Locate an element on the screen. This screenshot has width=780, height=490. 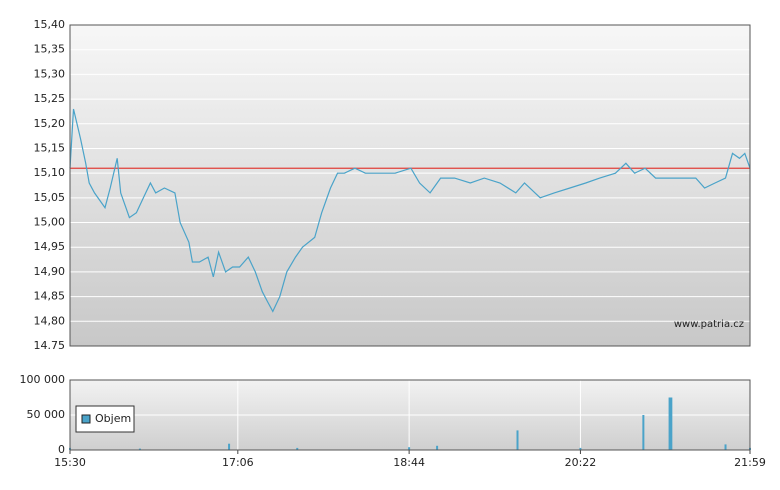
y-tick-label: 14,90 is located at coordinates (50, 271).